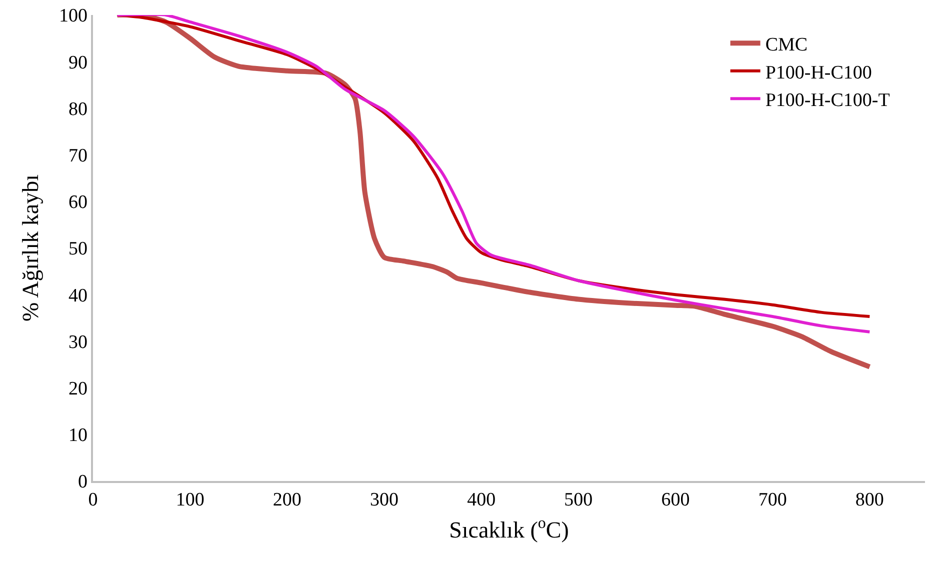  What do you see at coordinates (287, 500) in the screenshot?
I see `x-tick-label: 200` at bounding box center [287, 500].